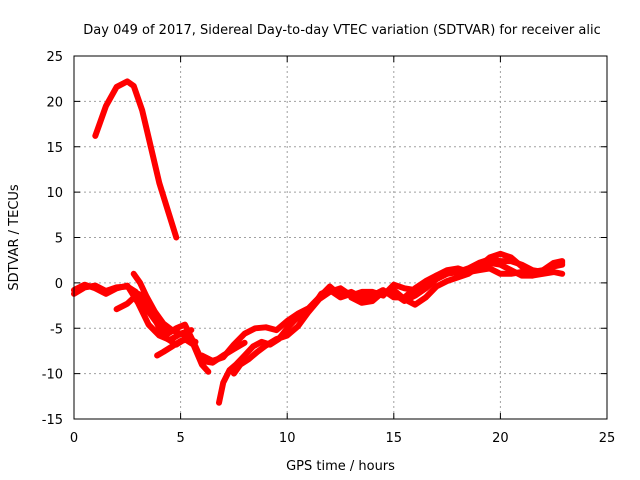  Describe the element at coordinates (394, 438) in the screenshot. I see `x-tick-label: 15` at that location.